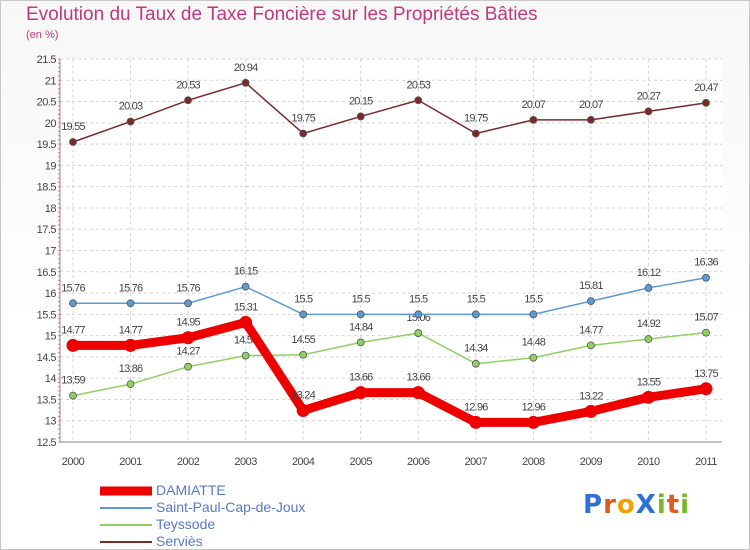  I want to click on data-label: 14.92, so click(649, 324).